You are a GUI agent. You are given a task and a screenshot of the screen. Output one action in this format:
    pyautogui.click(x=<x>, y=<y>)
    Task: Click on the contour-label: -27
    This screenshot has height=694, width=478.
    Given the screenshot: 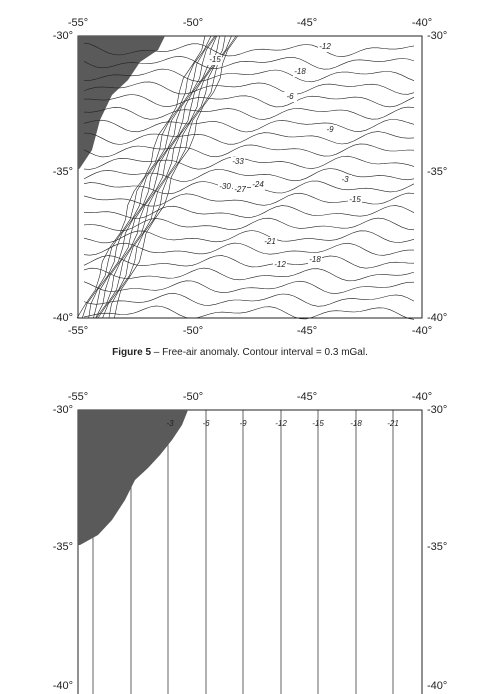 What is the action you would take?
    pyautogui.click(x=240, y=189)
    